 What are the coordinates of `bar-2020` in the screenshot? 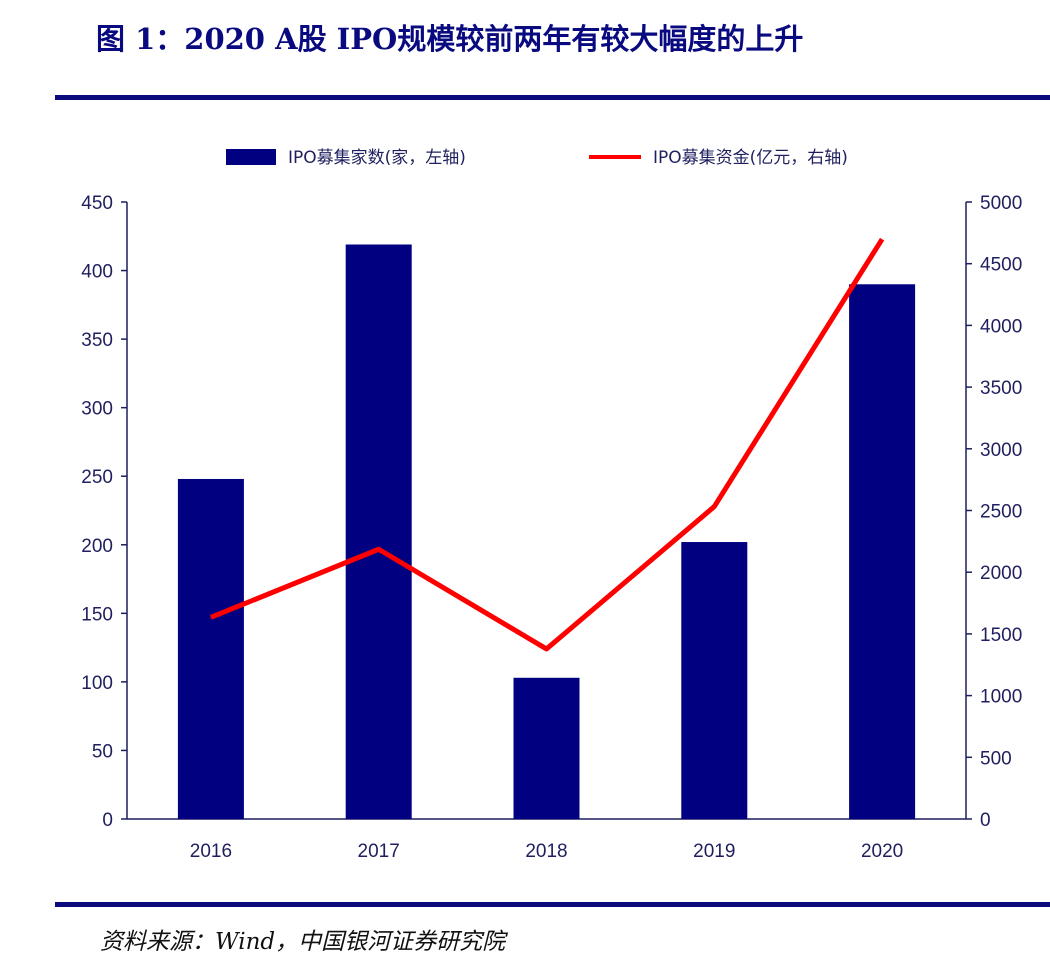 It's located at (882, 551).